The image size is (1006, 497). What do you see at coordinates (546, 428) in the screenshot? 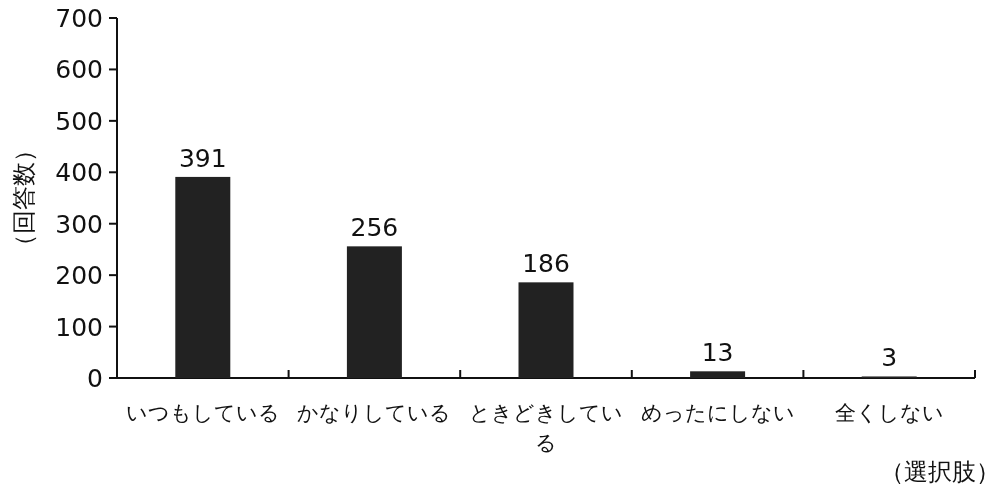
I see `x-tick-label: ときどきしている` at bounding box center [546, 428].